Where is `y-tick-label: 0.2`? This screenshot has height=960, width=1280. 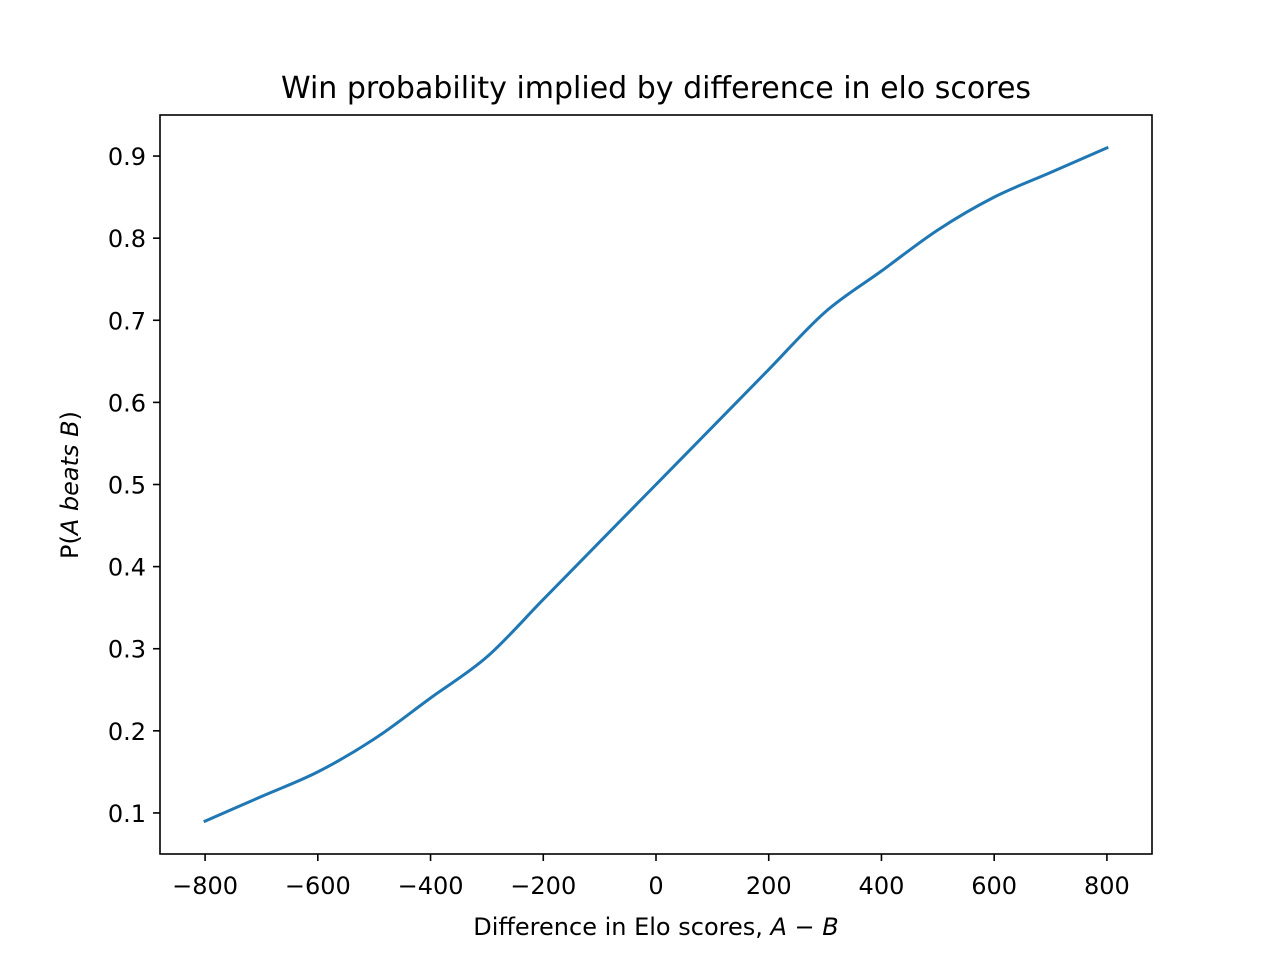
y-tick-label: 0.2 is located at coordinates (127, 732).